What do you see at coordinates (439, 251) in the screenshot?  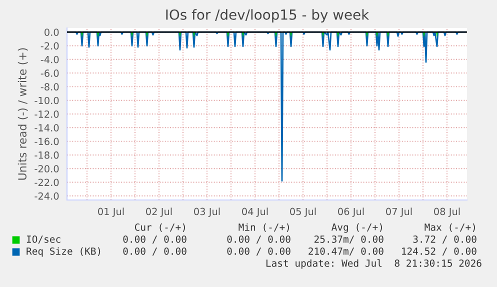 I see `text: 124.52 / 0.00` at bounding box center [439, 251].